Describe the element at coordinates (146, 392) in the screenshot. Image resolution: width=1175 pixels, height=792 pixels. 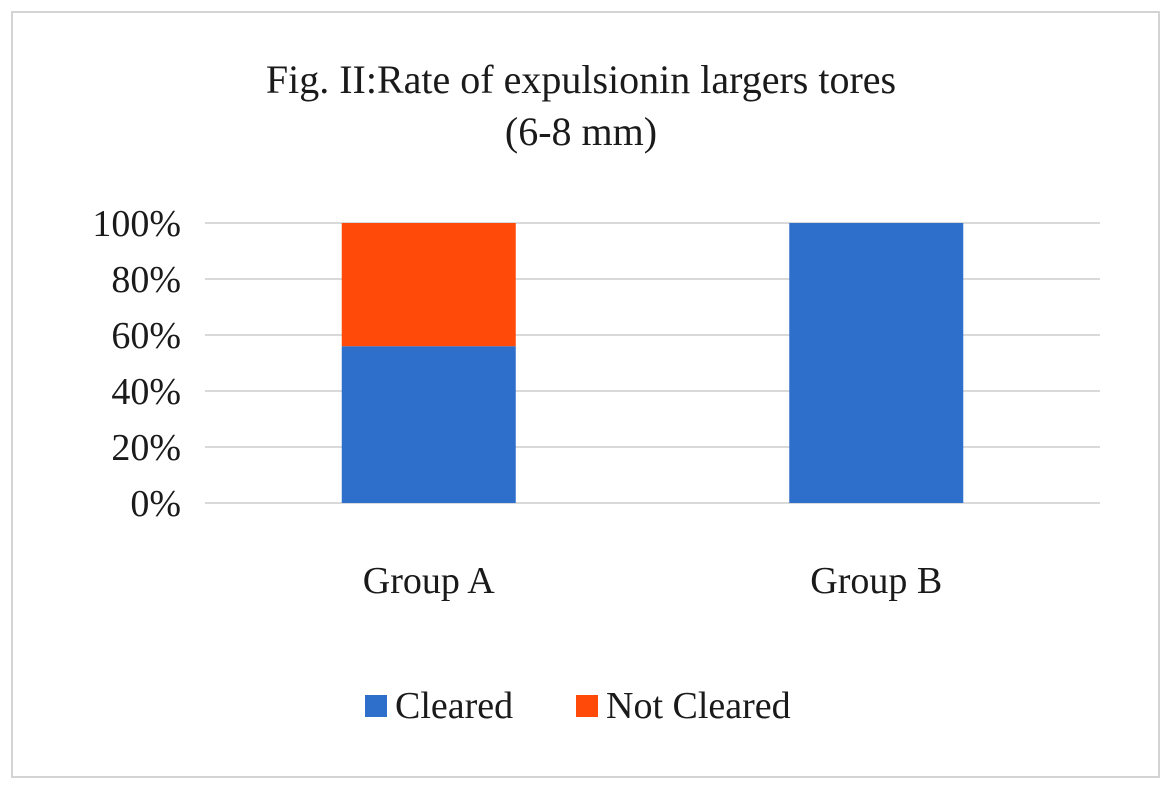
I see `y-tick-label: 40%` at that location.